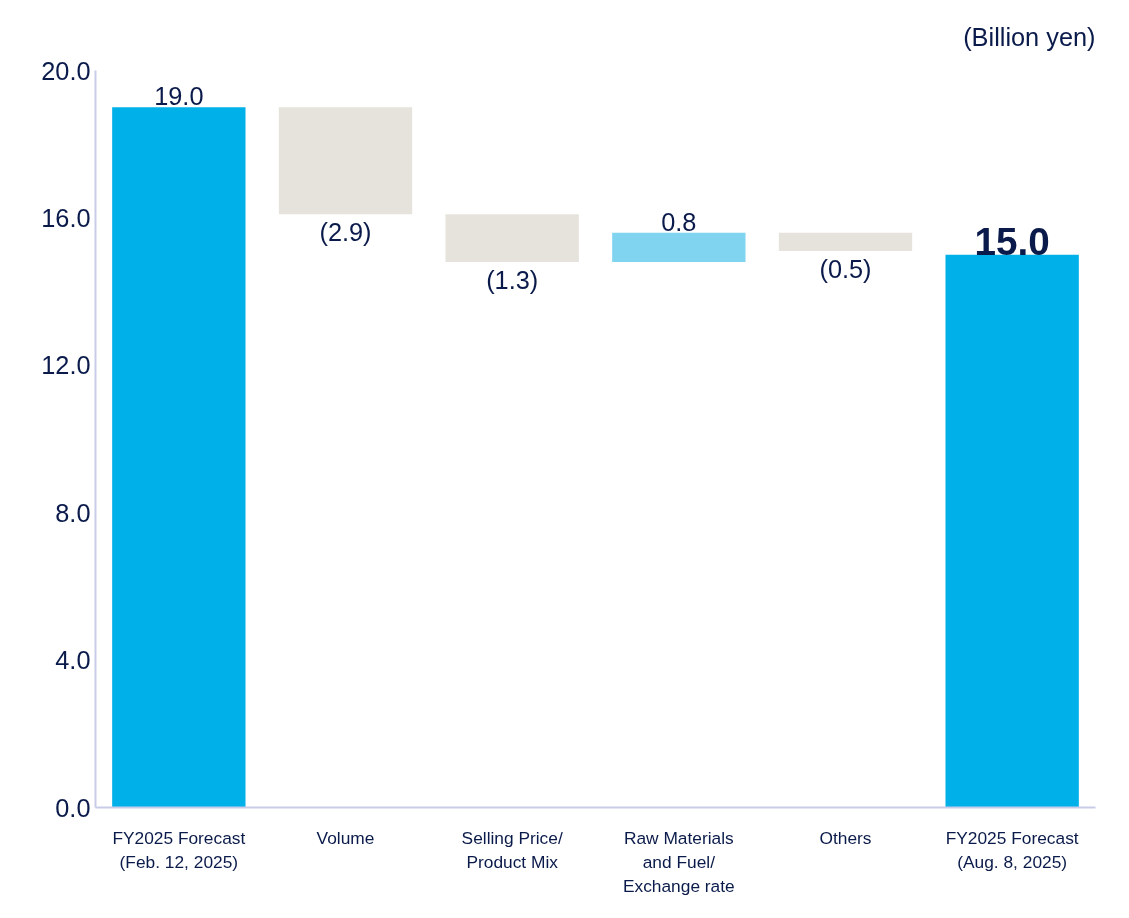 The width and height of the screenshot is (1129, 918). Describe the element at coordinates (1012, 241) in the screenshot. I see `data-label: 15.0` at that location.